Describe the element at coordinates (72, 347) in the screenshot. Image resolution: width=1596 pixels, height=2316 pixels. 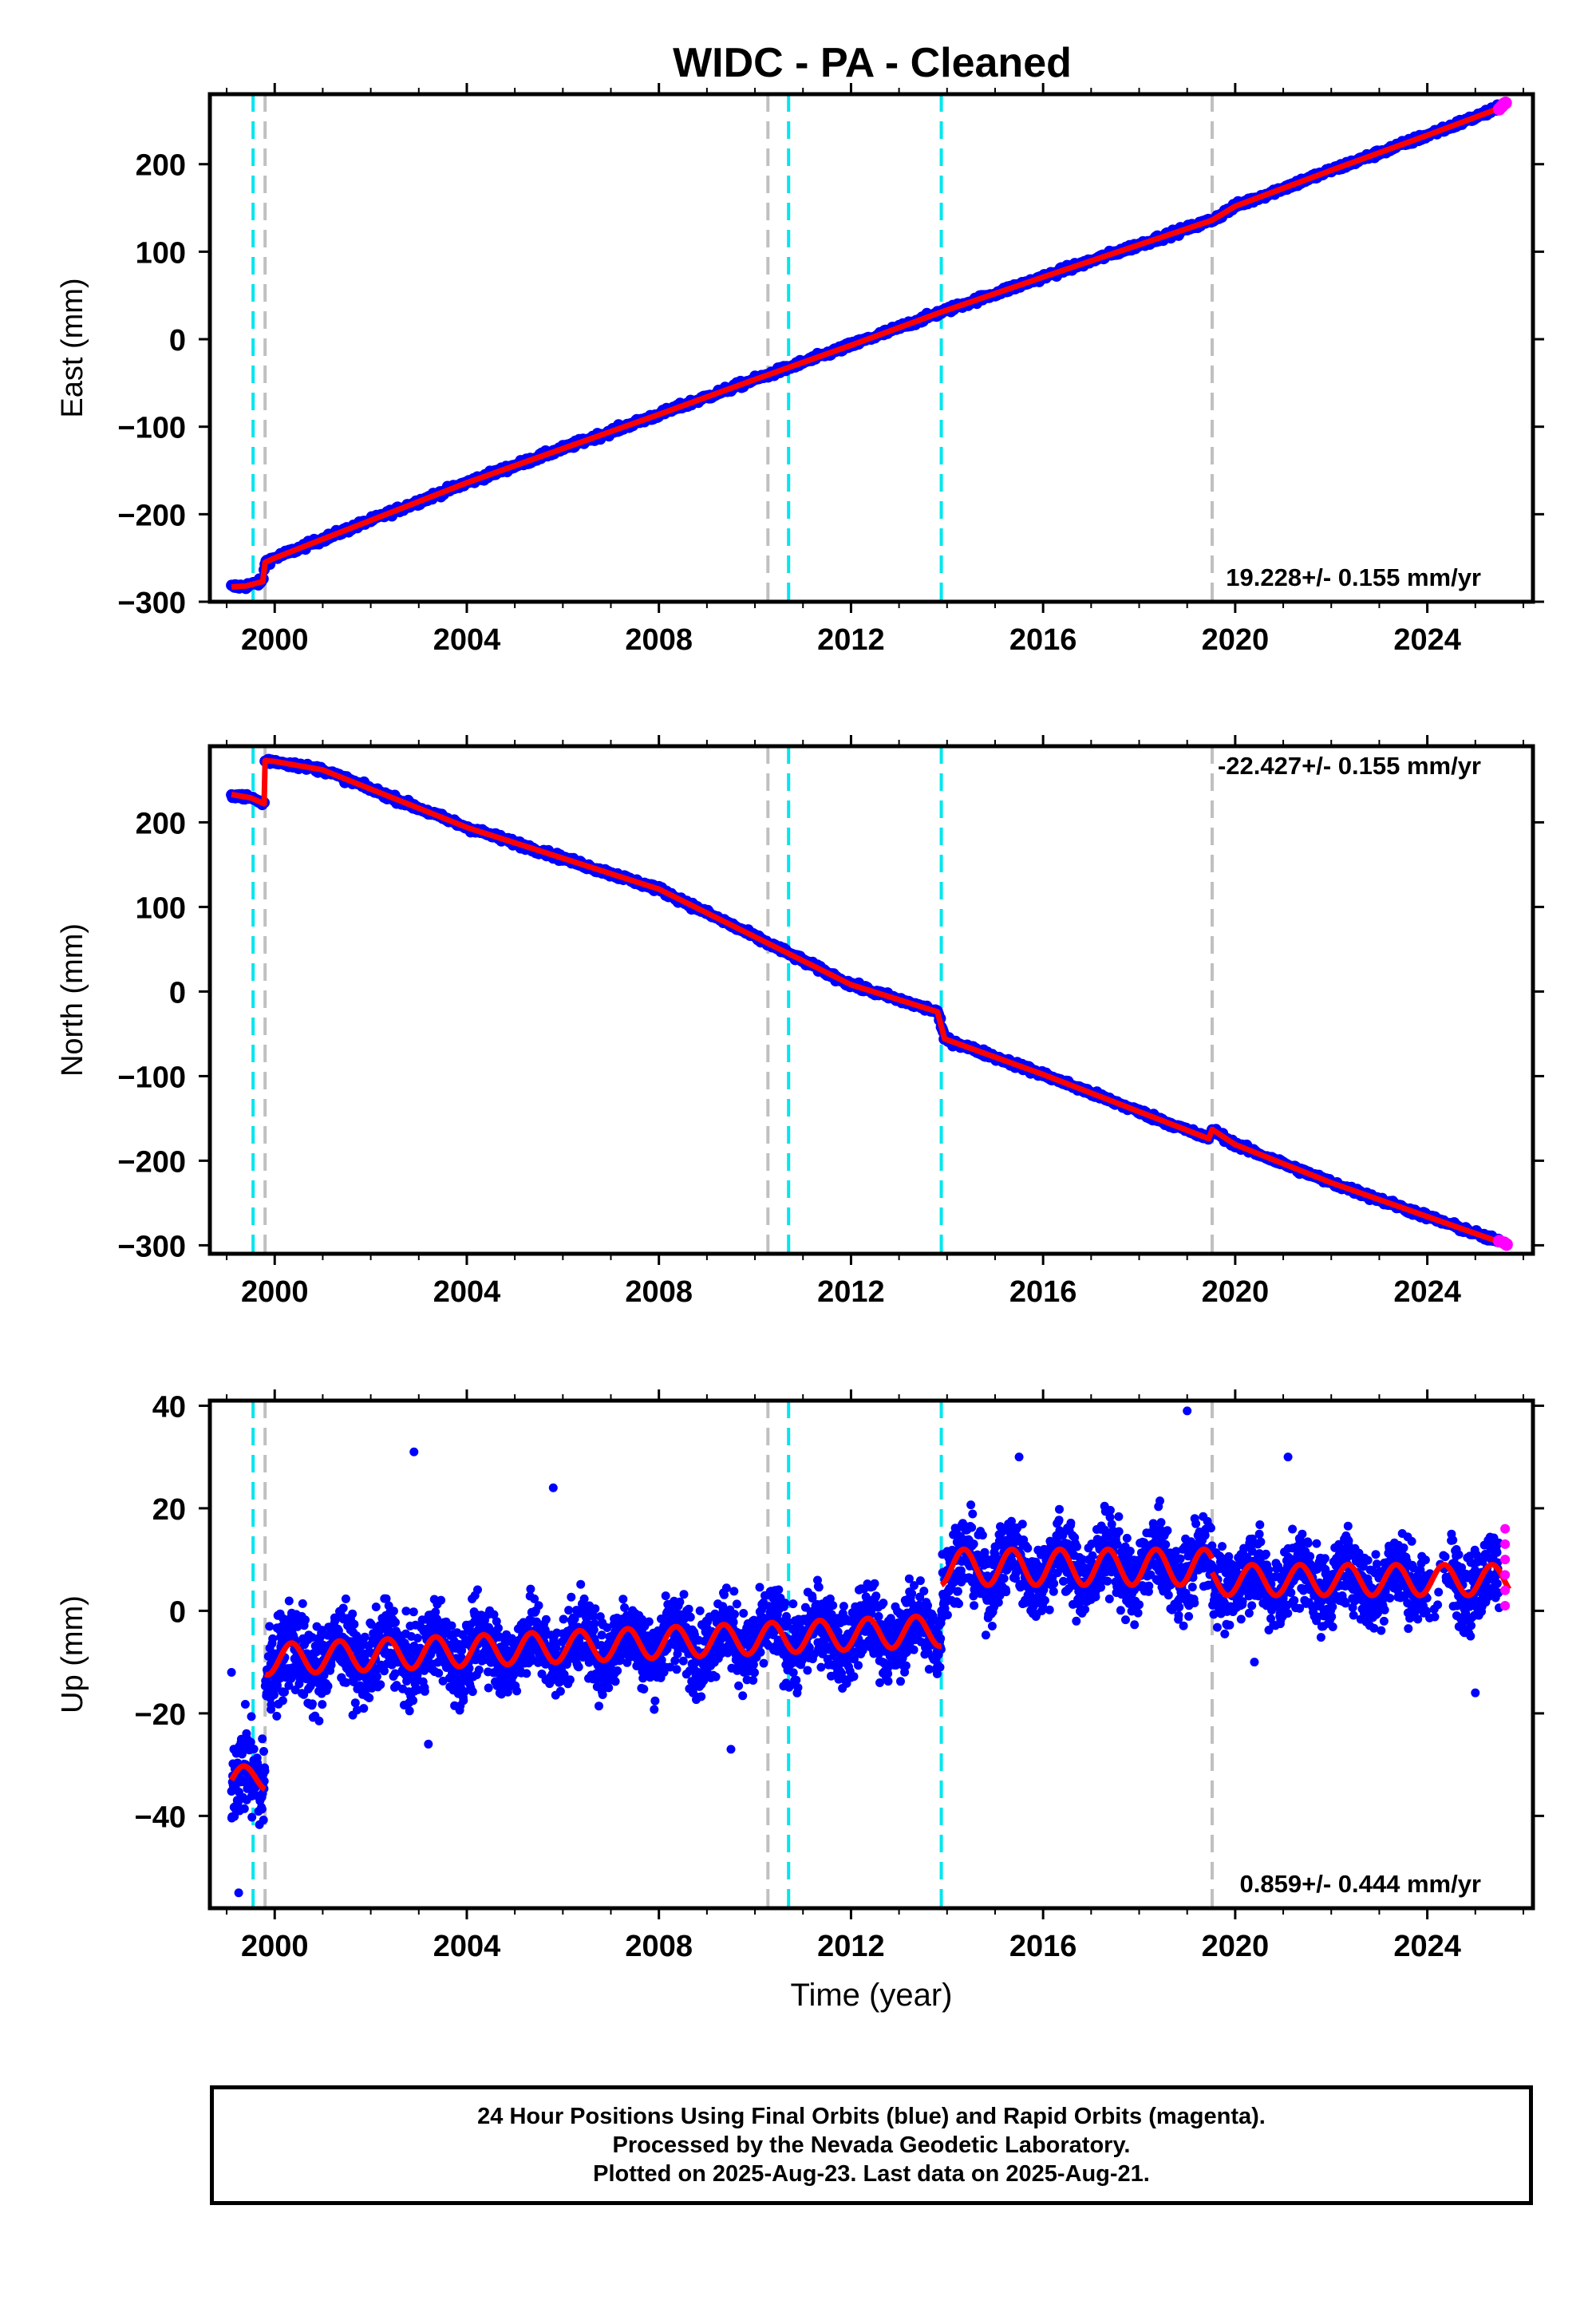
I see `y-axis-label: East (mm)` at that location.